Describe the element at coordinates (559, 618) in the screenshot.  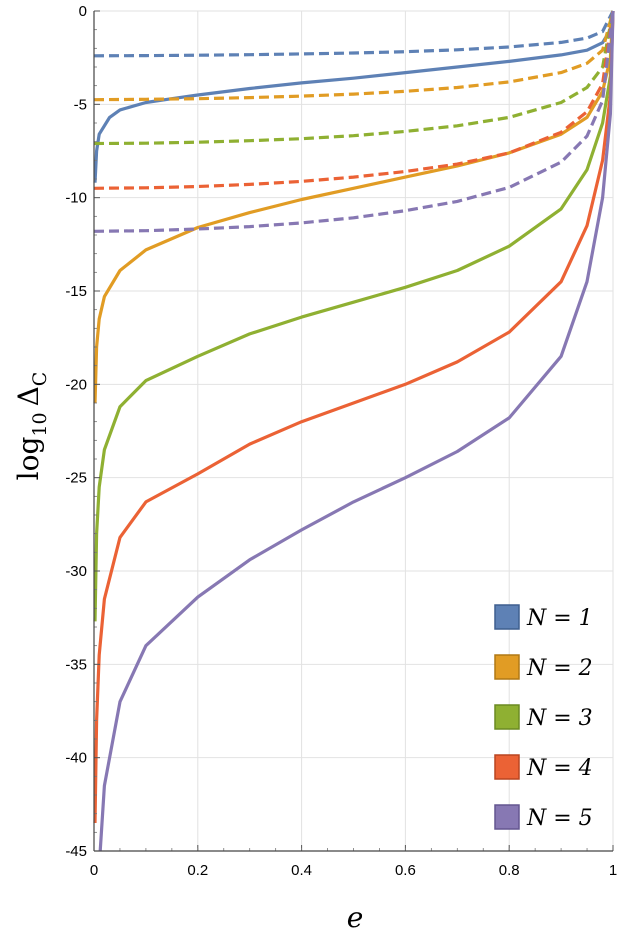
I see `legend-label-1: N = 1` at that location.